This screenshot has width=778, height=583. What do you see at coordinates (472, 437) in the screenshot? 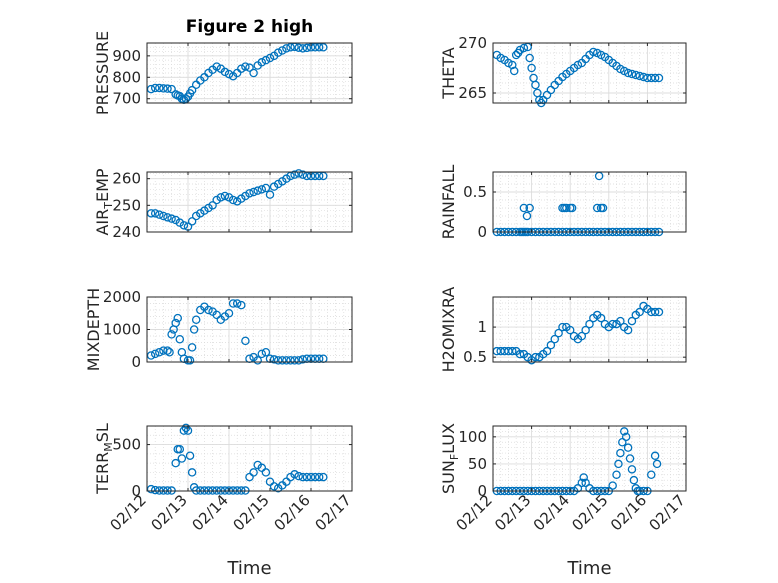
I see `y-tick-label: 100` at bounding box center [472, 437].